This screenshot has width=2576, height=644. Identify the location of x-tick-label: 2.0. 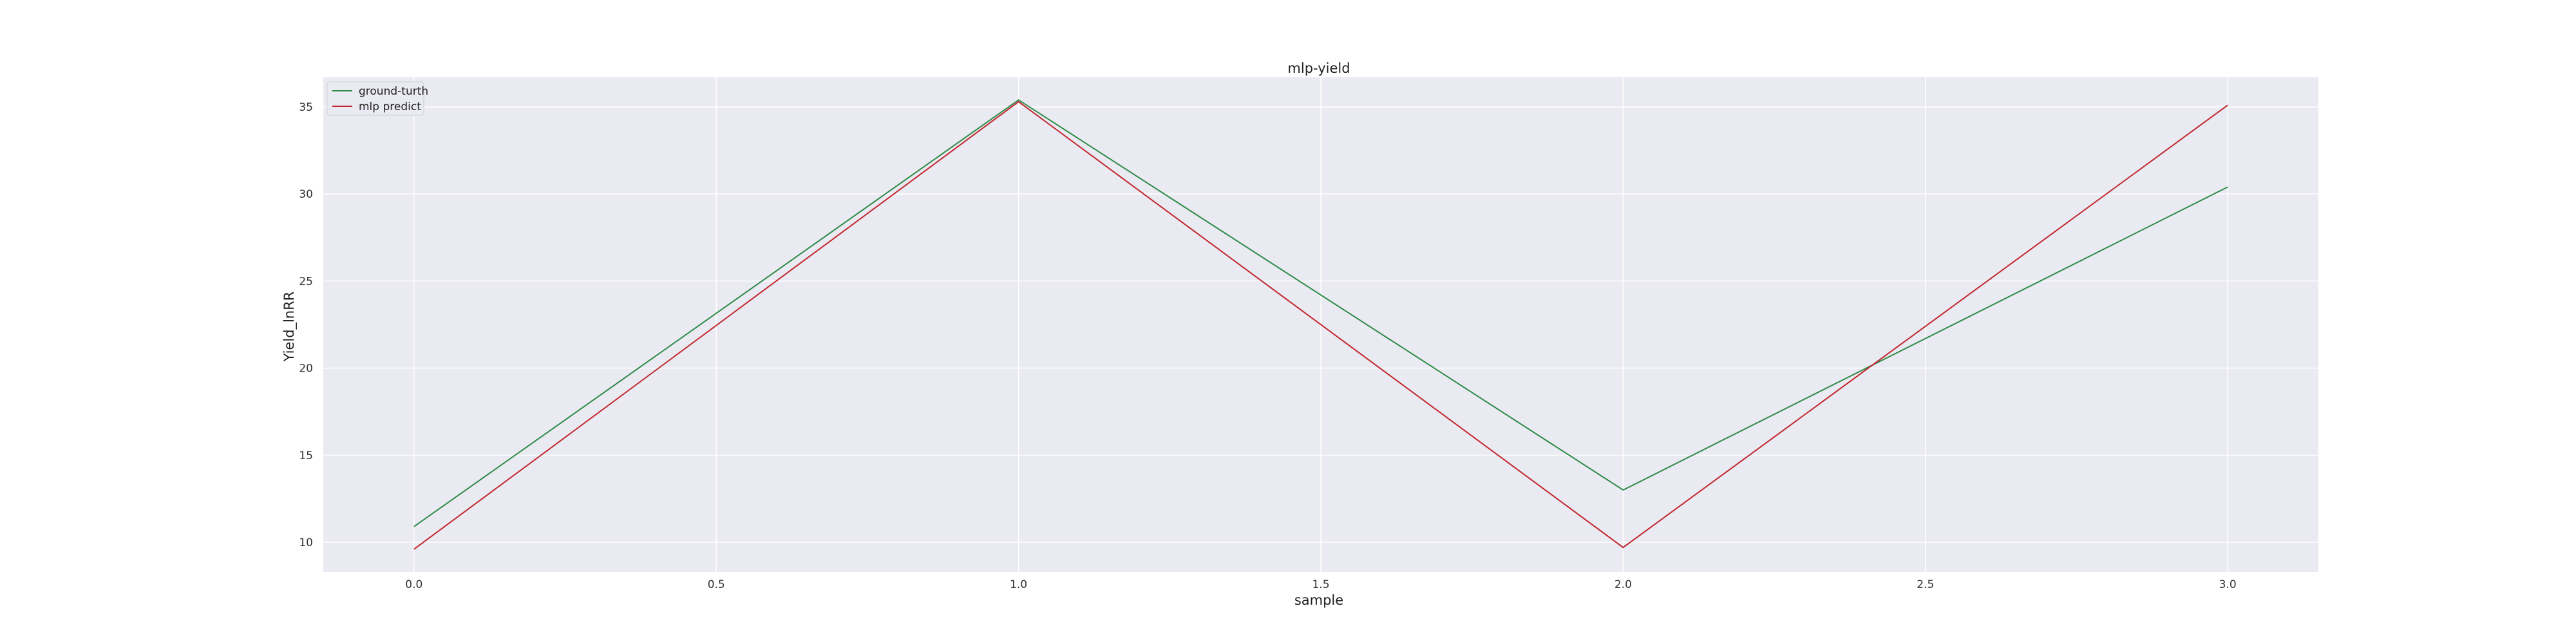
(1624, 585).